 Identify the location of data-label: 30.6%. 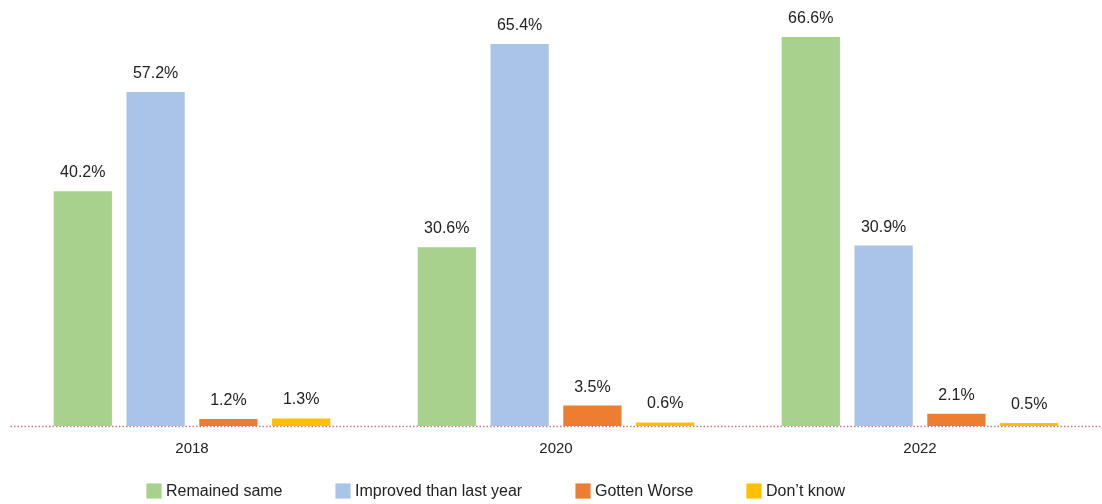
(447, 228).